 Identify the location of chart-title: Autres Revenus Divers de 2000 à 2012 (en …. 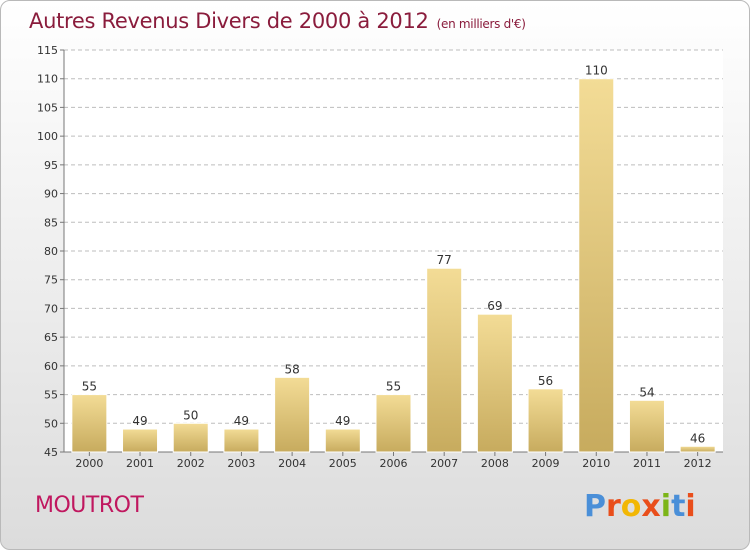
(277, 21).